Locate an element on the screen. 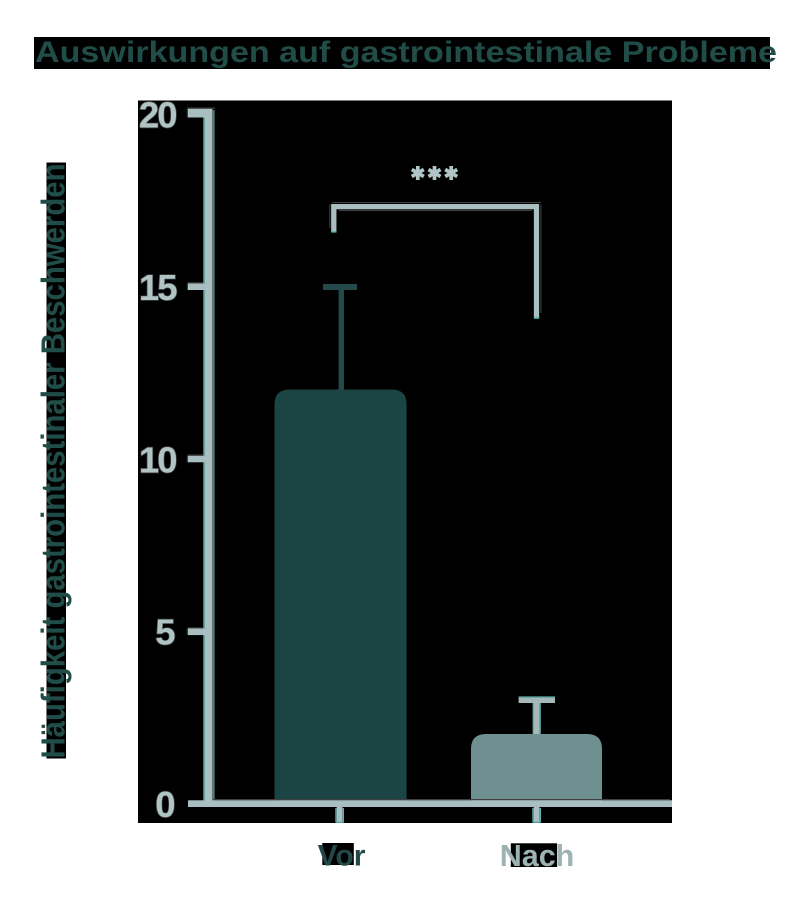 This screenshot has height=913, width=800. svg-text: 5 is located at coordinates (165, 632).